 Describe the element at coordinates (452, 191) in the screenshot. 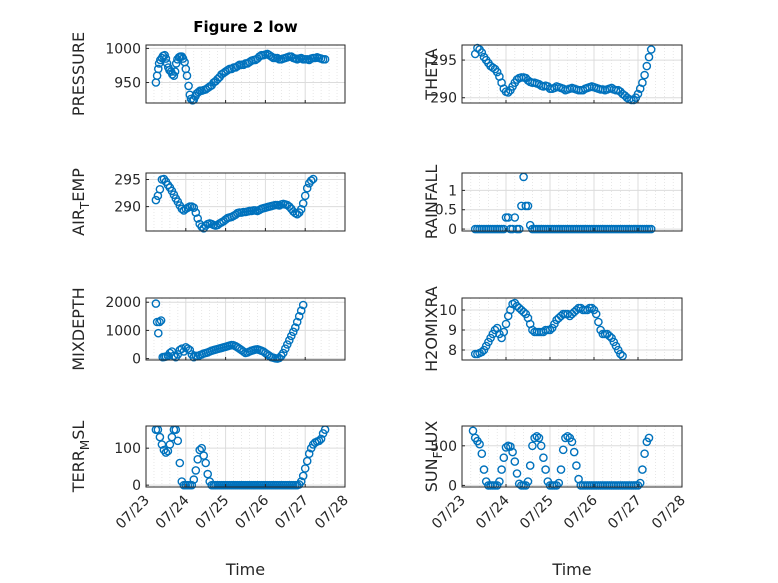

I see `y-tick-label: 1` at that location.